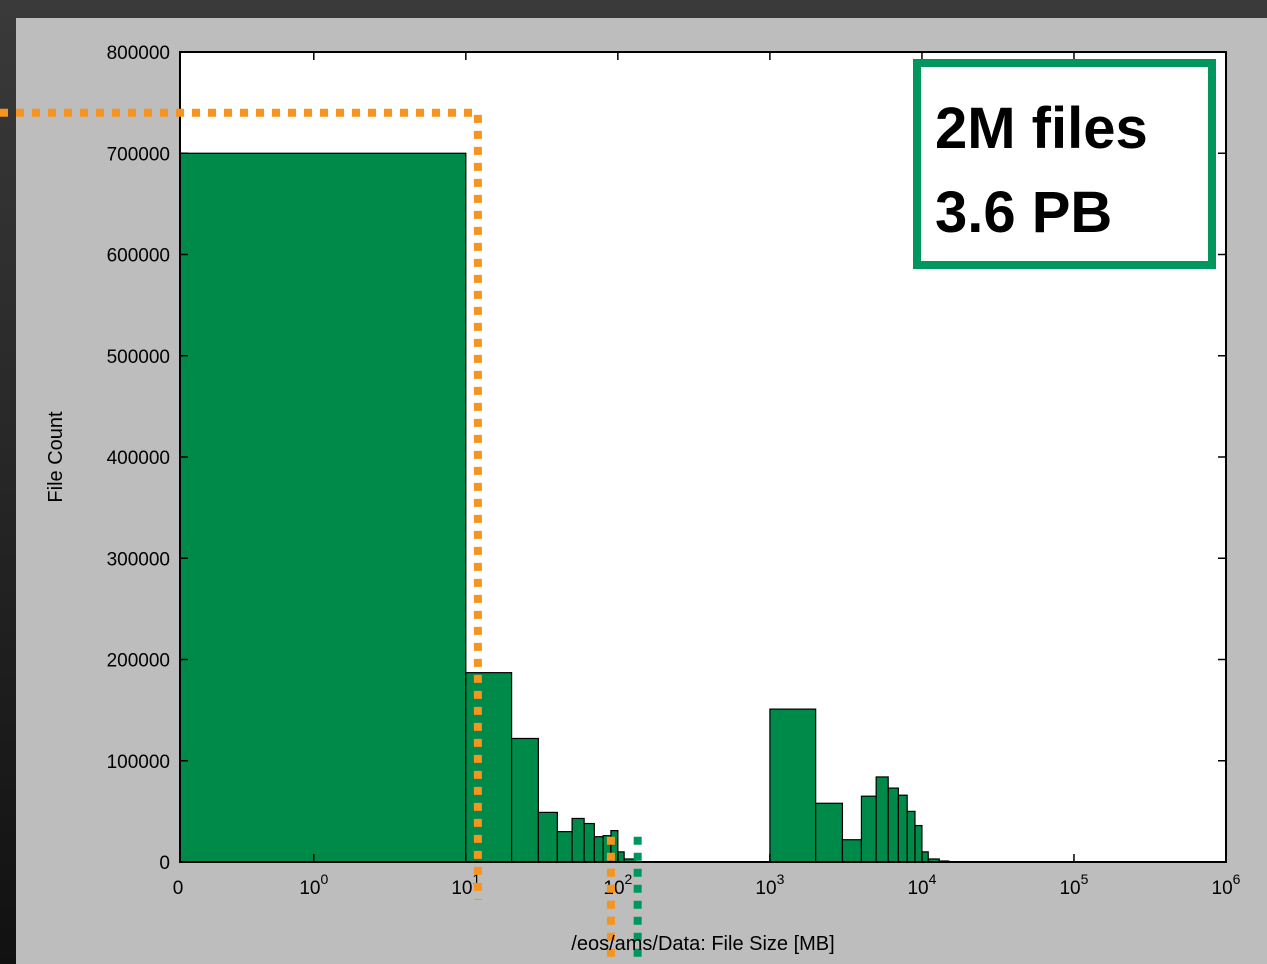  Describe the element at coordinates (769, 885) in the screenshot. I see `x-tick-label-4: 10³` at that location.